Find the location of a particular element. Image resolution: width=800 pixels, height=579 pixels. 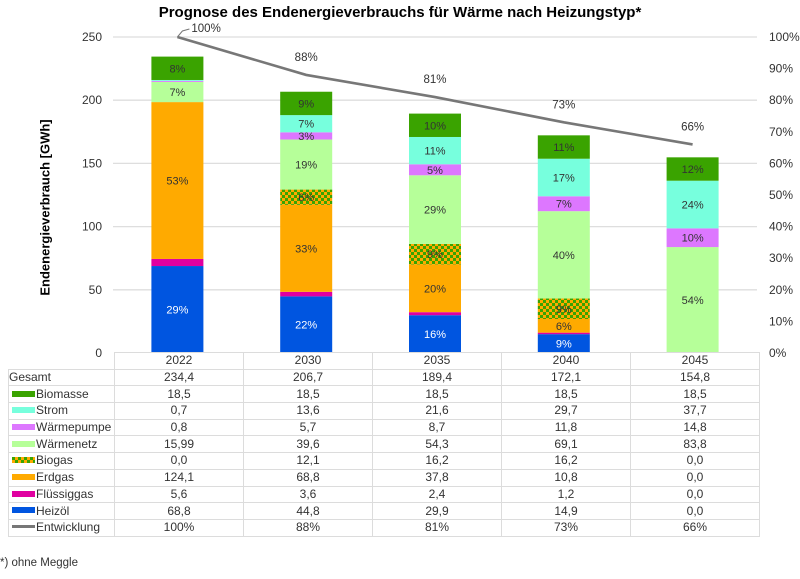

table-cell: 83,8 is located at coordinates (695, 444).